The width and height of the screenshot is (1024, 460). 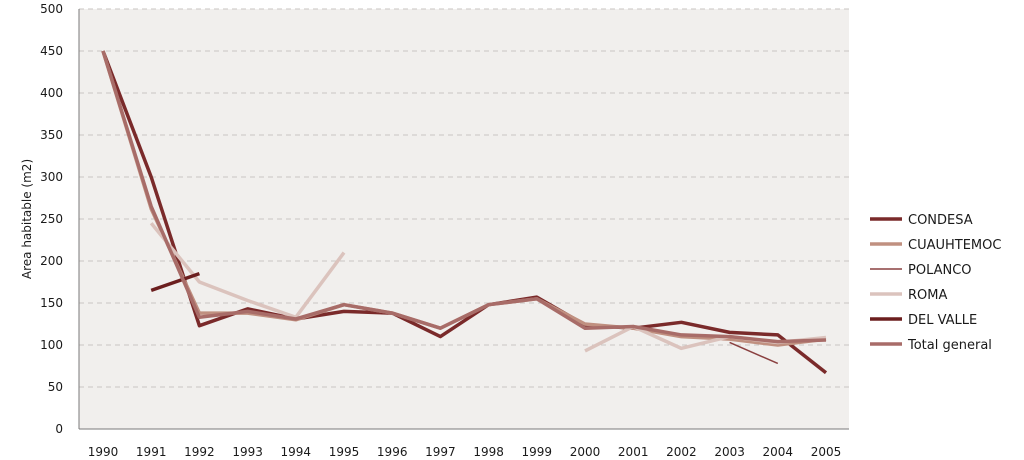 What do you see at coordinates (51, 219) in the screenshot?
I see `y-tick-label: 250` at bounding box center [51, 219].